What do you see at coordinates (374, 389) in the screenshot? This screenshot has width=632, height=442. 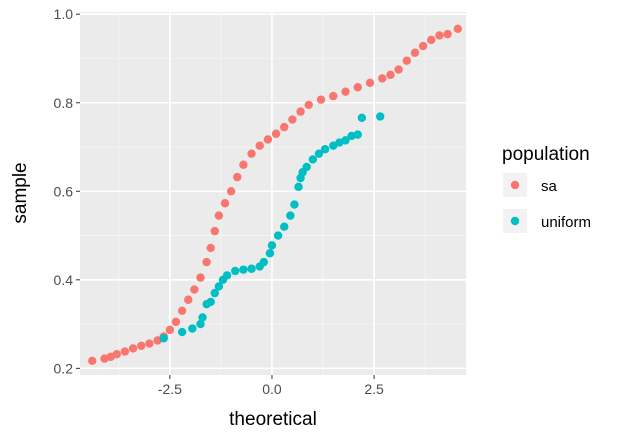 I see `x-tick-label: 2.5` at bounding box center [374, 389].